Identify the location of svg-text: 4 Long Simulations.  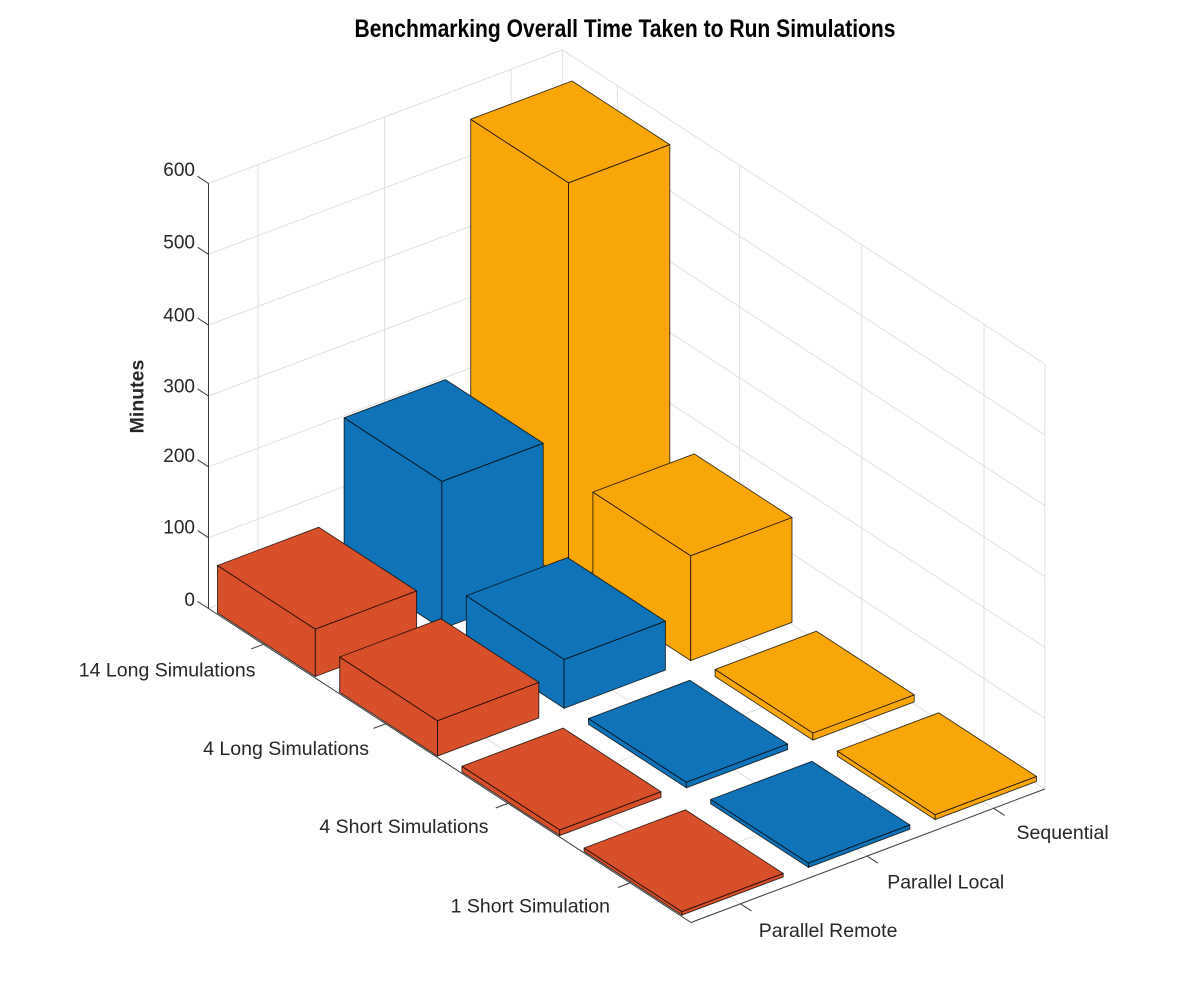
(286, 749).